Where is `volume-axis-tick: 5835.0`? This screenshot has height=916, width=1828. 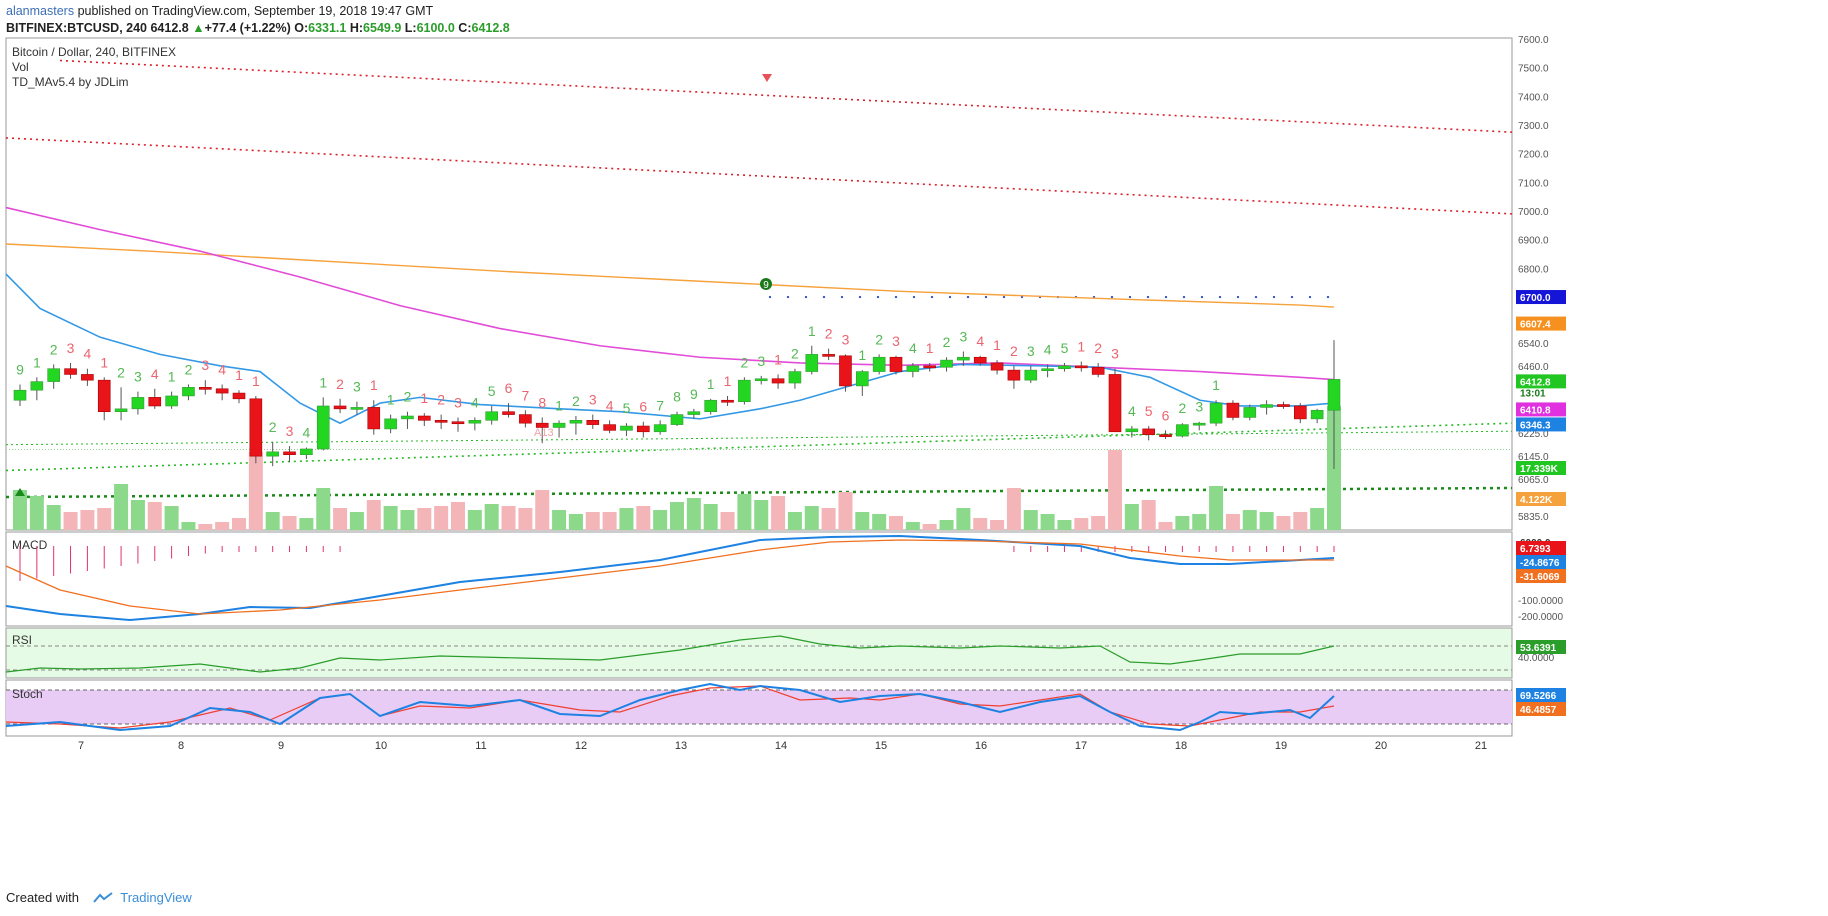 volume-axis-tick: 5835.0 is located at coordinates (1533, 517).